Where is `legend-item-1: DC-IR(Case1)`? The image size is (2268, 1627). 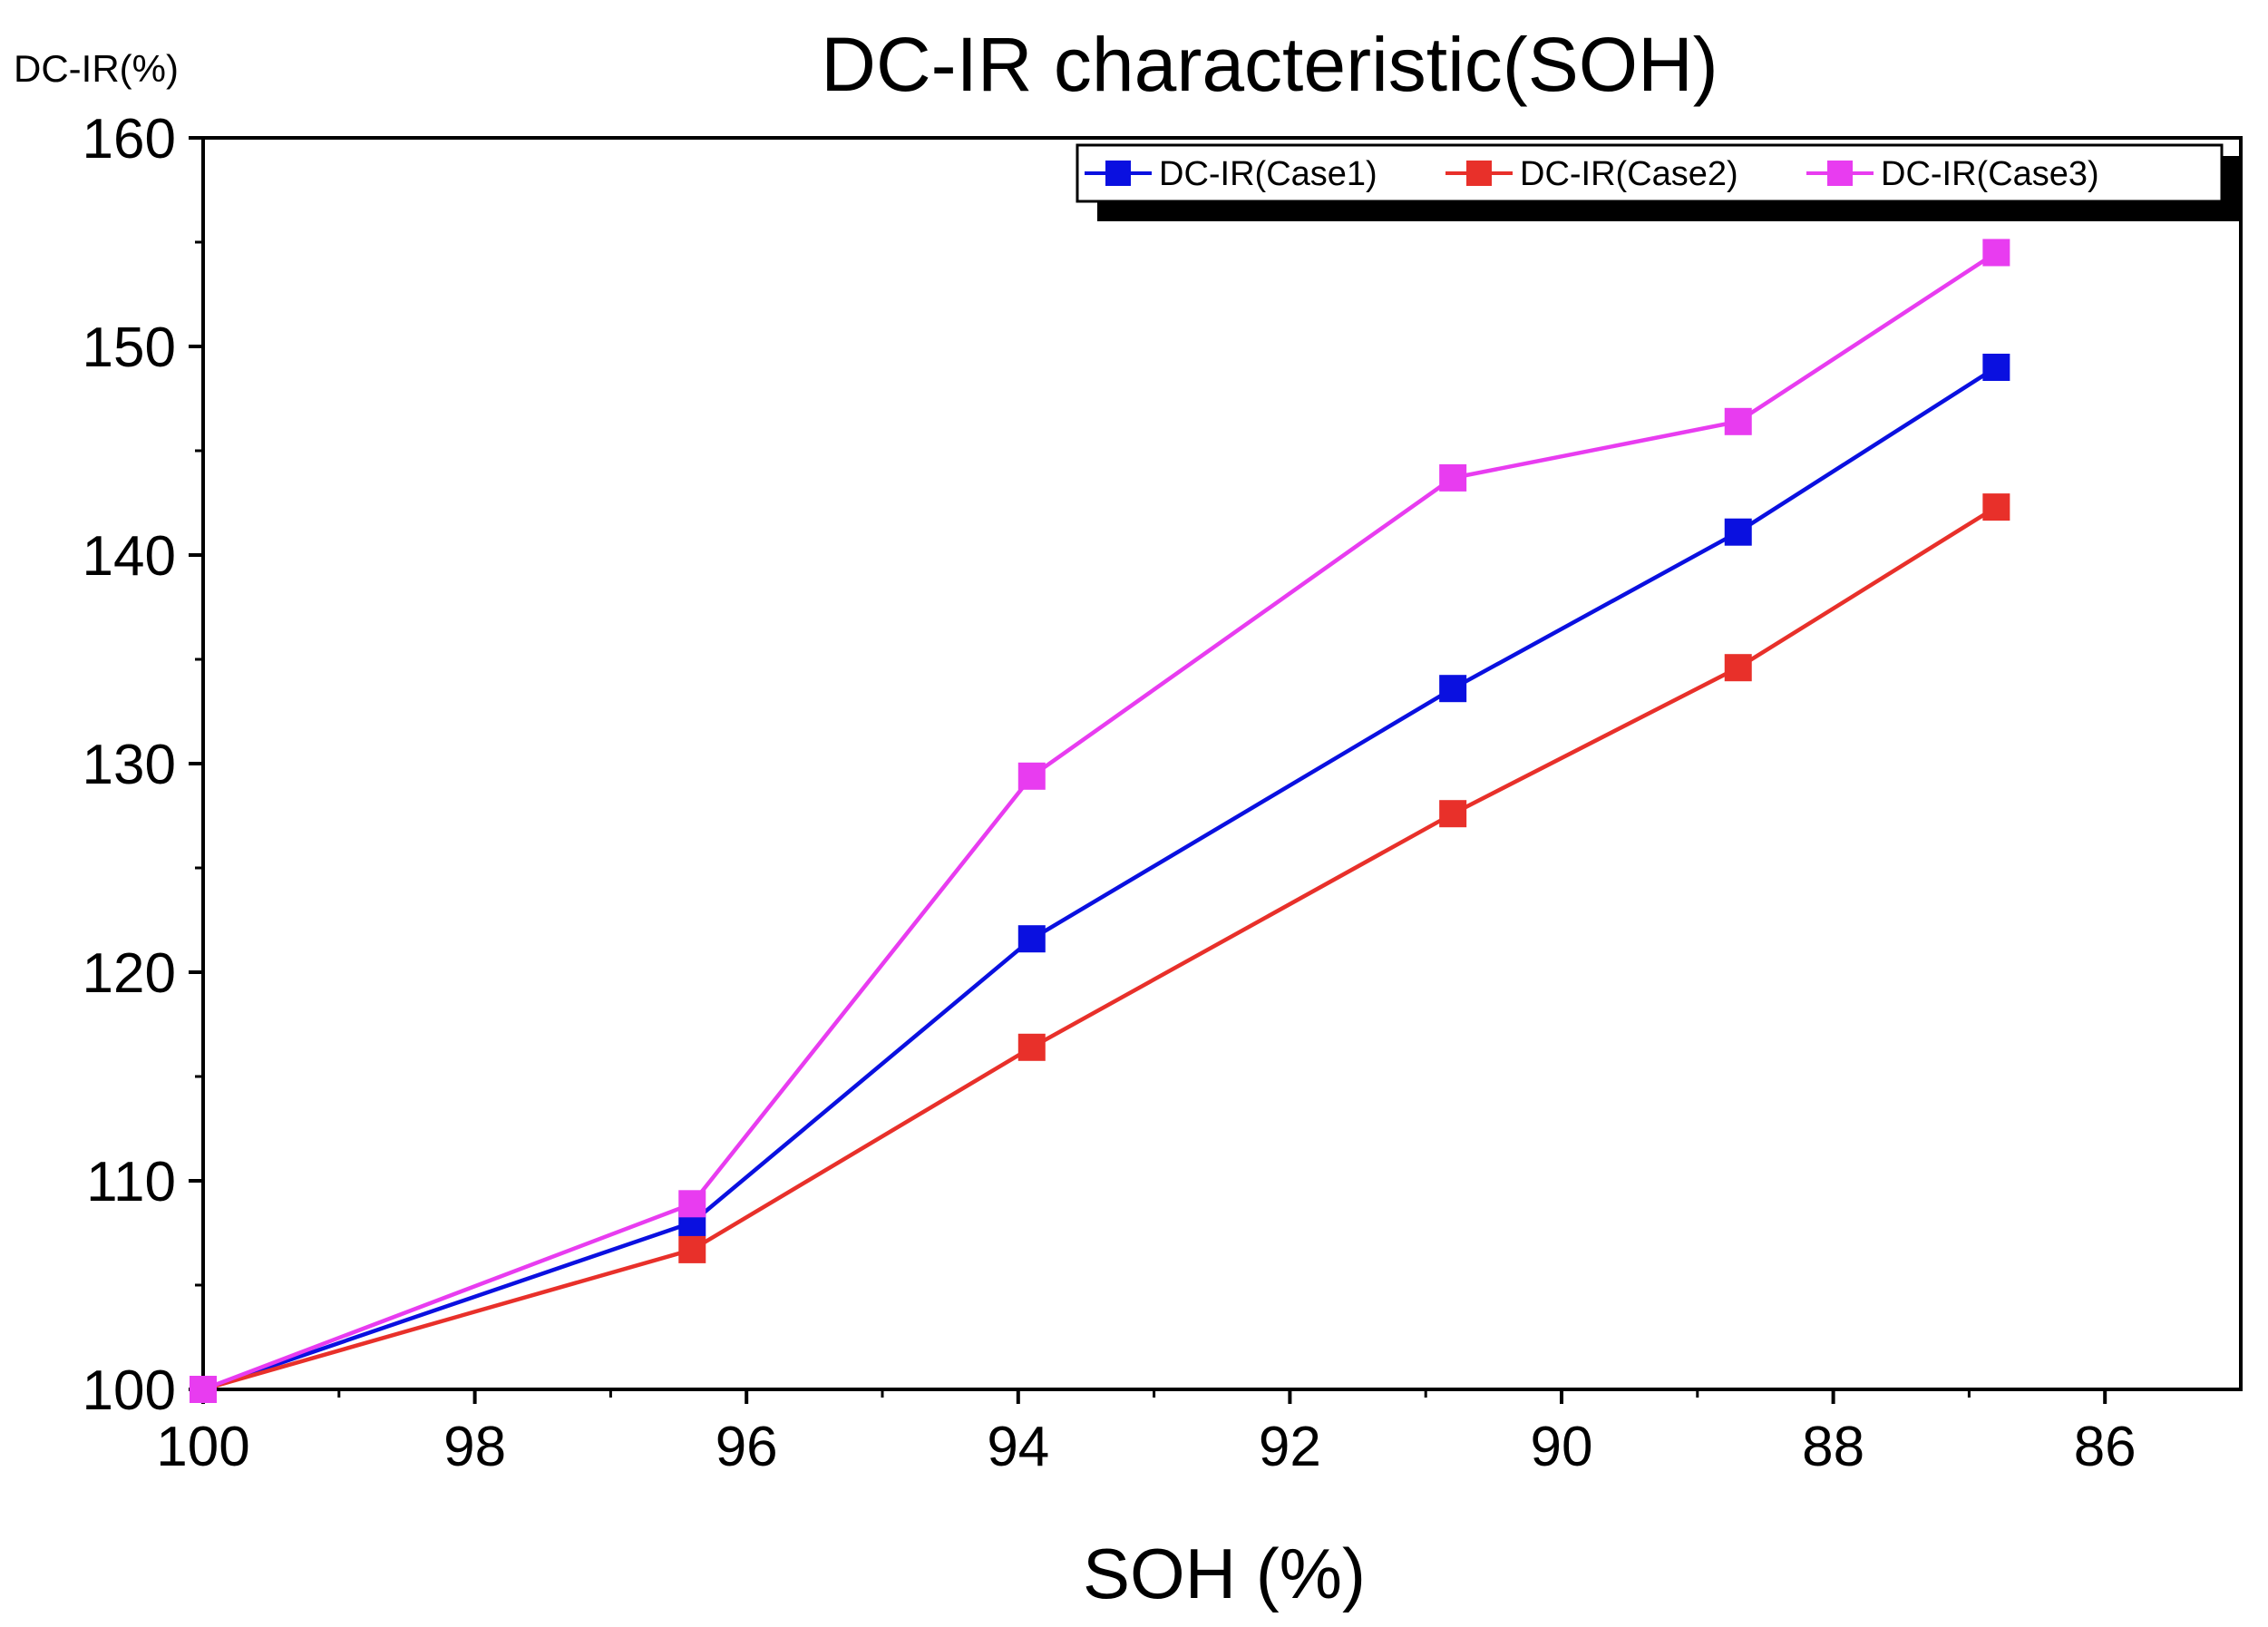
legend-item-1: DC-IR(Case1) is located at coordinates (1231, 174).